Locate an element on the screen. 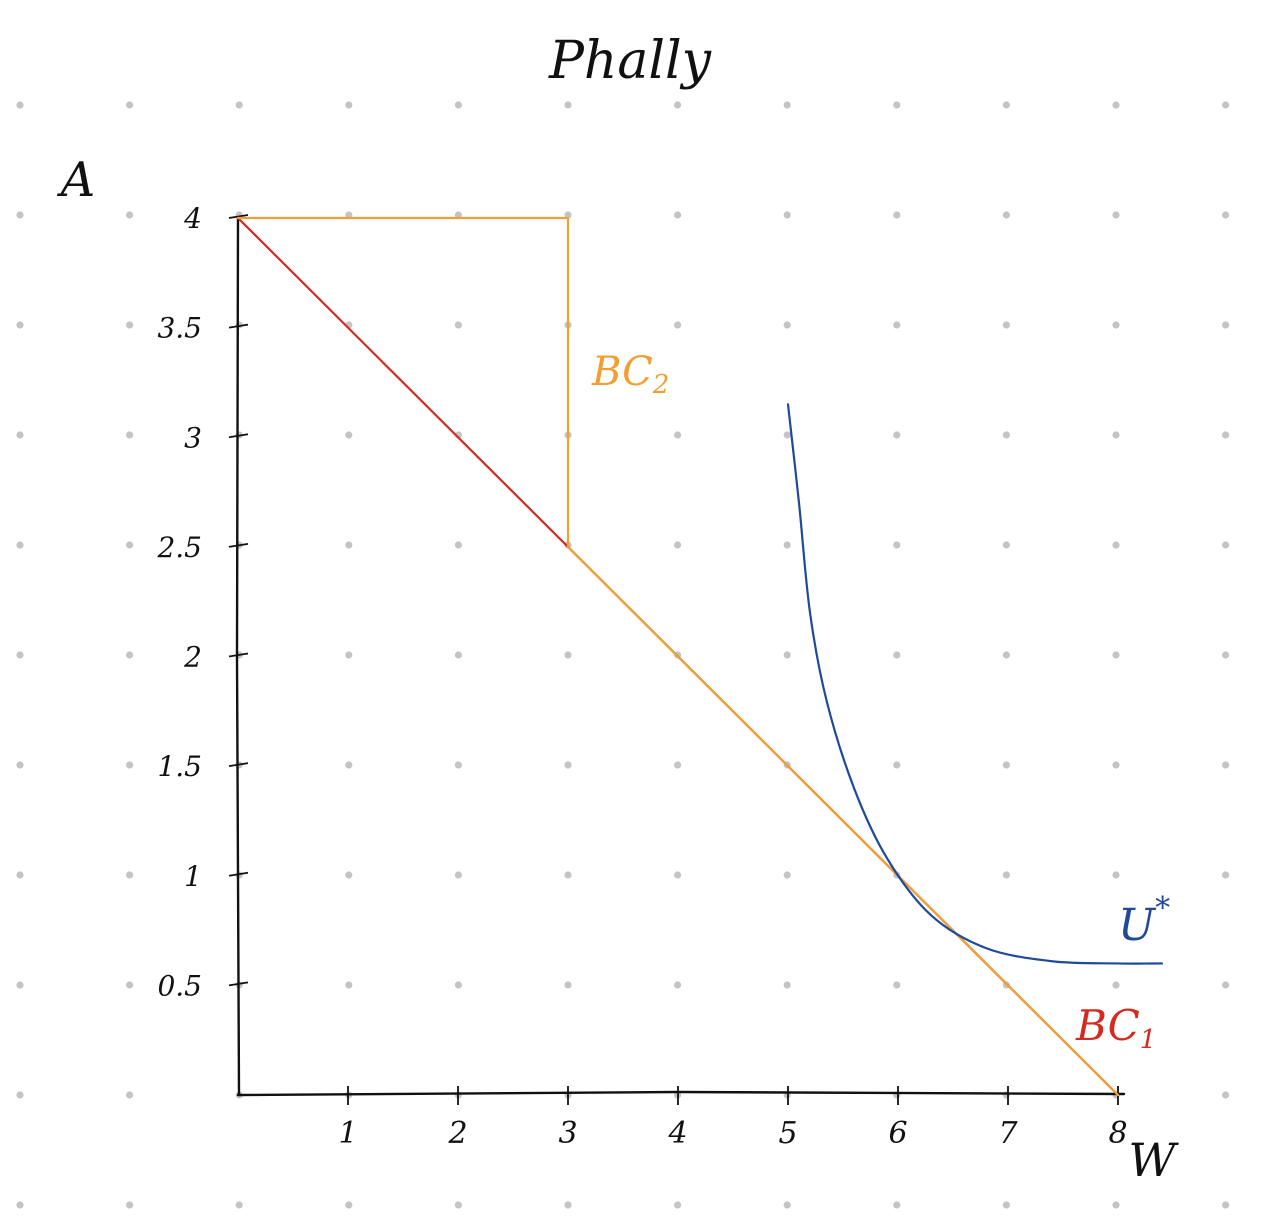  series-label-u-sup: * is located at coordinates (1162, 908).